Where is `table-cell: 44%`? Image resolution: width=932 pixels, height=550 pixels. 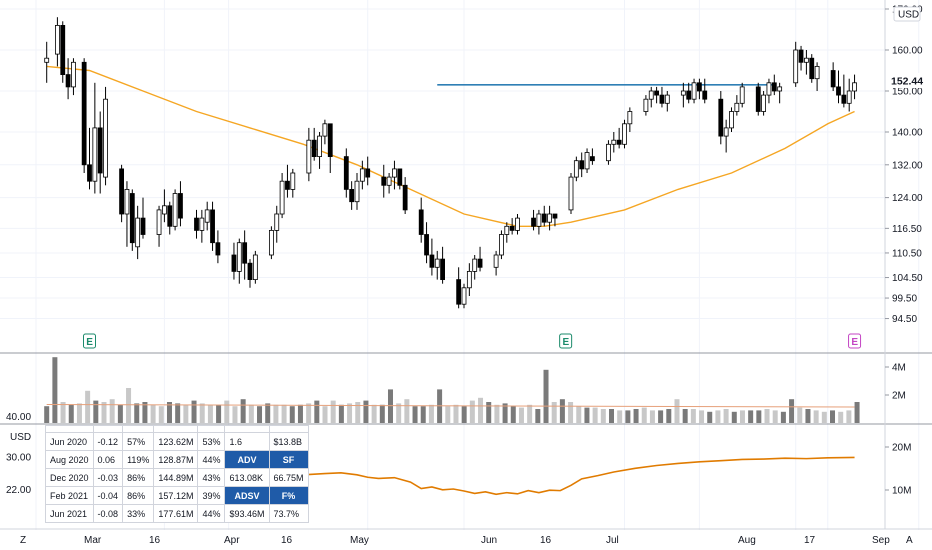 table-cell: 44% is located at coordinates (211, 513).